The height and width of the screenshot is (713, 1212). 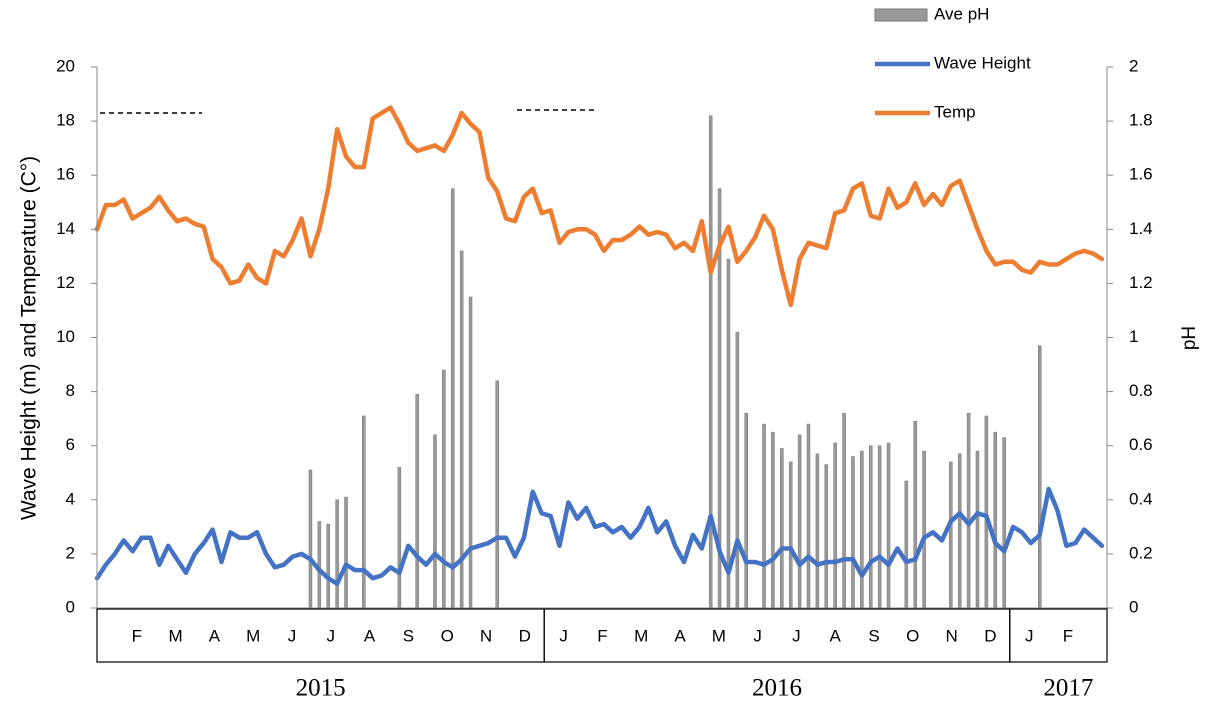 What do you see at coordinates (777, 688) in the screenshot?
I see `year-label: 2016` at bounding box center [777, 688].